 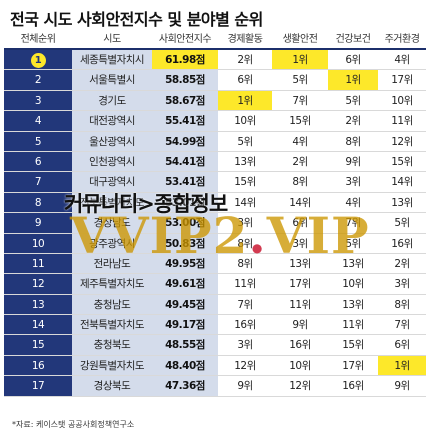 I want to click on life-cell: 6위, so click(x=300, y=223).